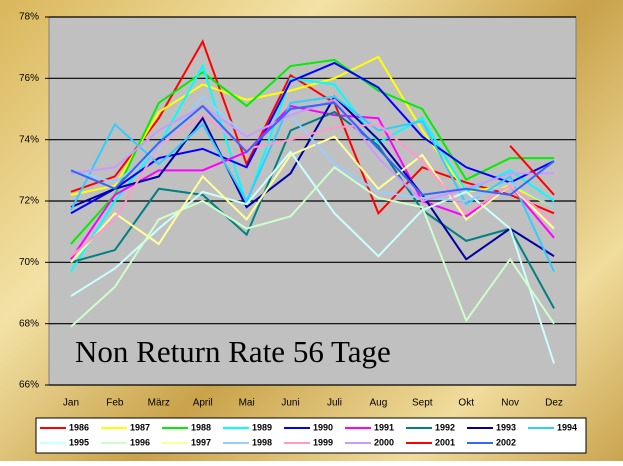  What do you see at coordinates (384, 442) in the screenshot?
I see `legend-label: 2000` at bounding box center [384, 442].